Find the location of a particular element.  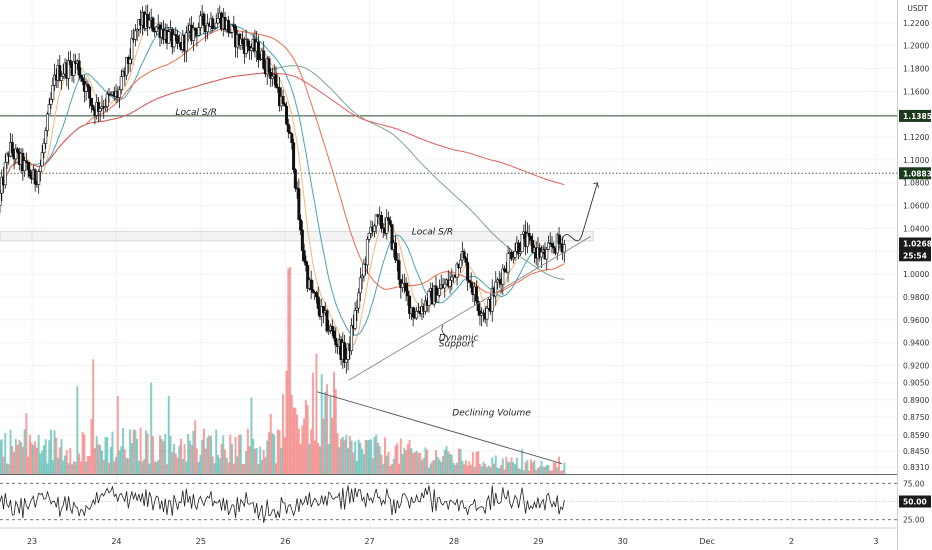

price-tick-label: 0.8900 is located at coordinates (916, 400).